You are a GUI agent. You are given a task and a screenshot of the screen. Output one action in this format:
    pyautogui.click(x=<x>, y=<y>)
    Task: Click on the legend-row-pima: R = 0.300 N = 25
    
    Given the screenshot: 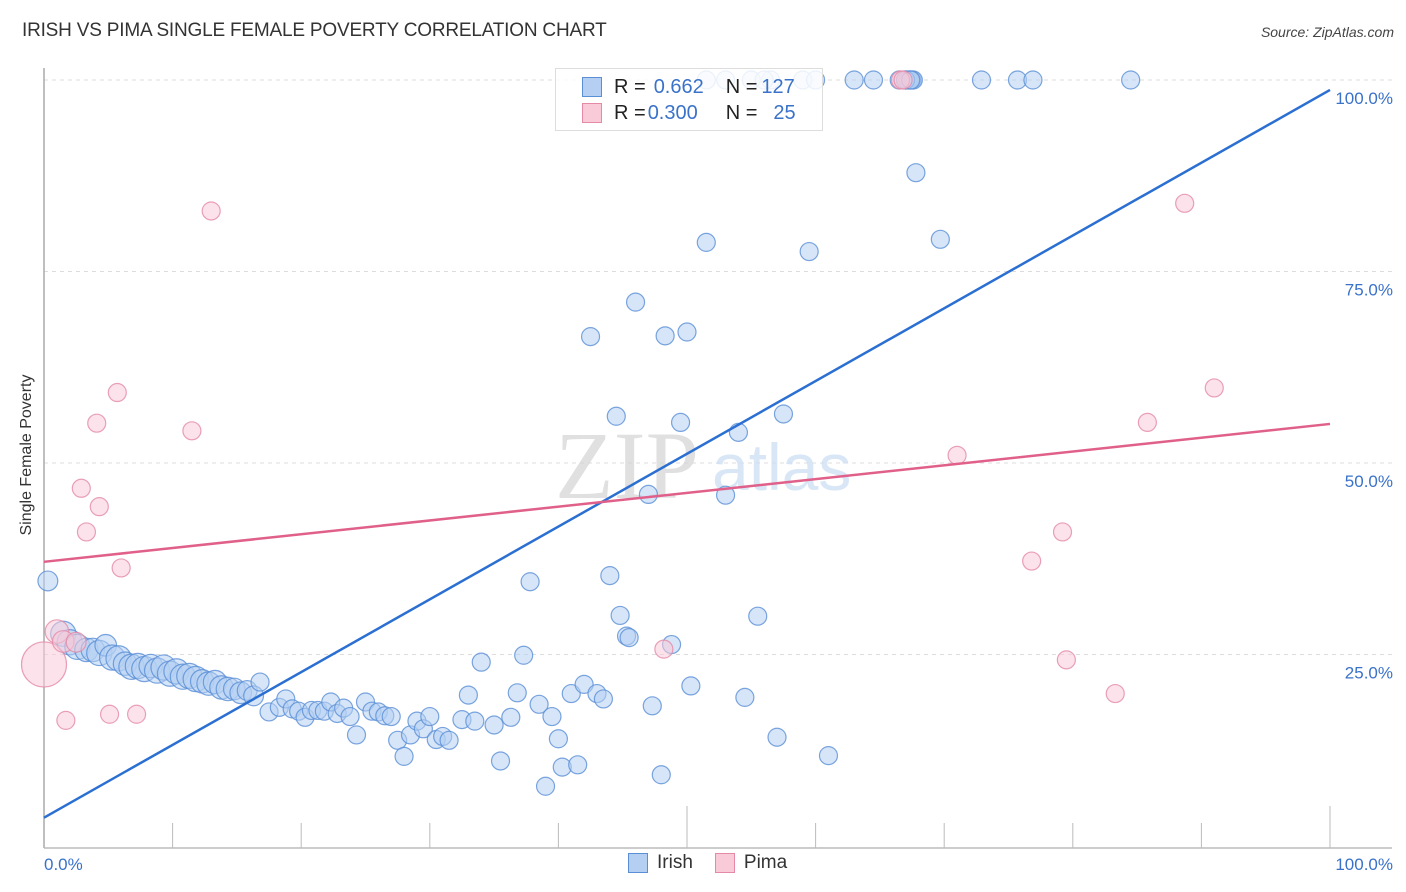 What is the action you would take?
    pyautogui.click(x=689, y=113)
    